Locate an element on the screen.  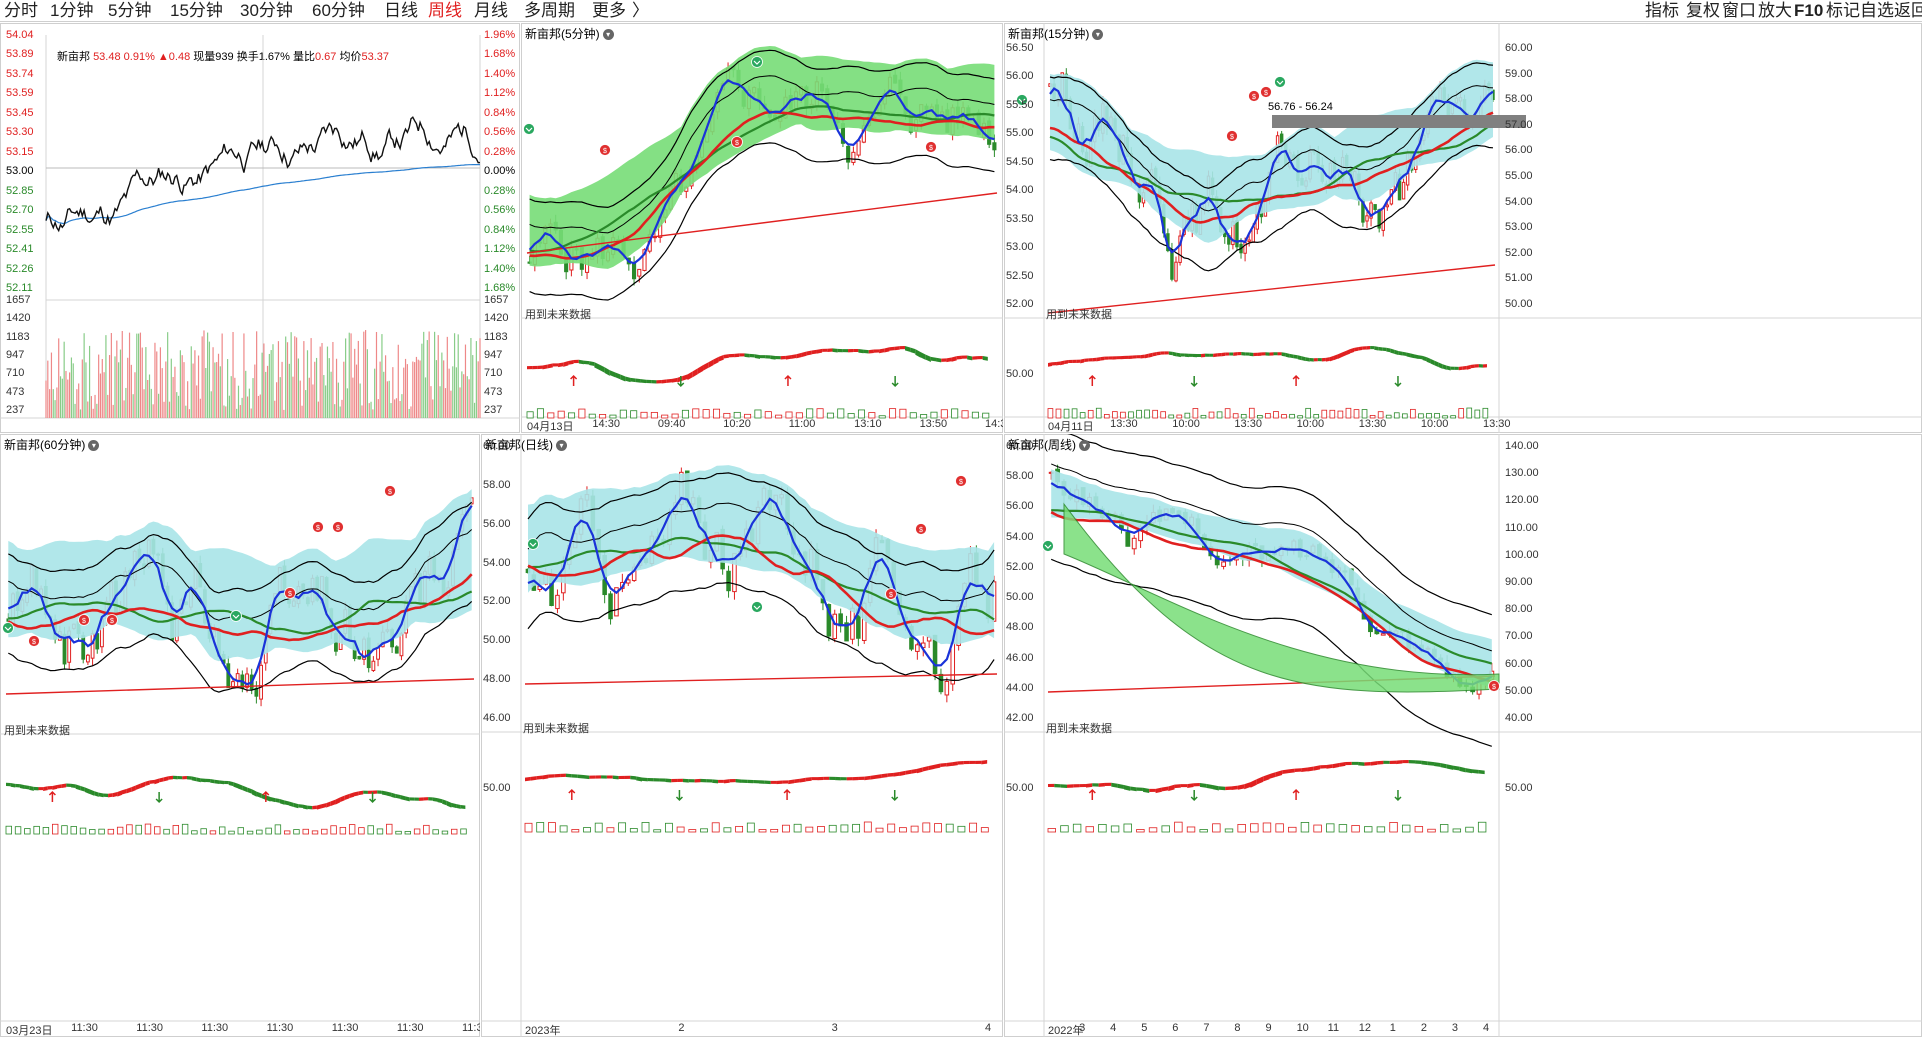
tab-9: 多周期 is located at coordinates (549, 10).